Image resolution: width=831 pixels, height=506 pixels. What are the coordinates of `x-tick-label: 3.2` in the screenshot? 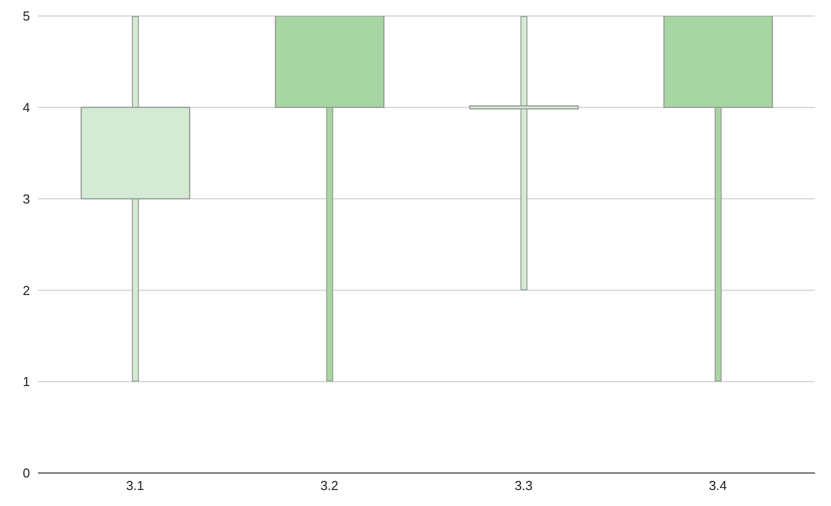 It's located at (329, 486).